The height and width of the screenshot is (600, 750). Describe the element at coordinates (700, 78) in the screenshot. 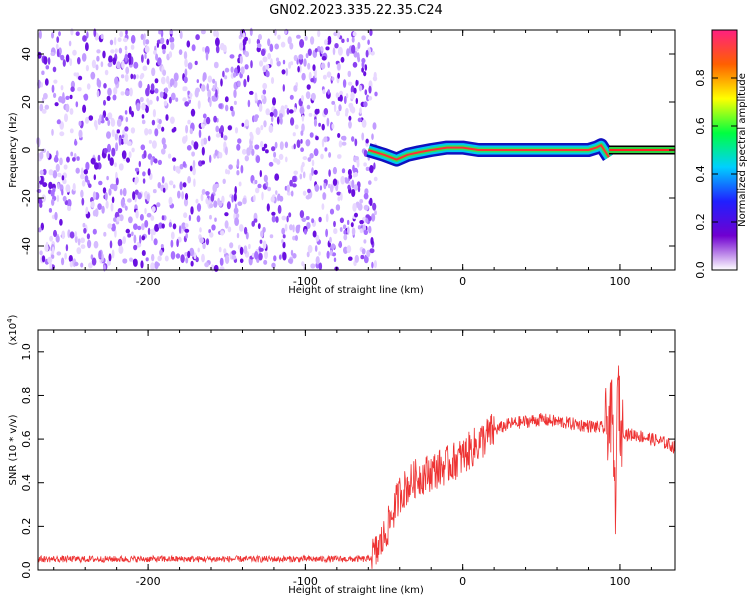

I see `colorbar-tick-label: 0.8` at that location.